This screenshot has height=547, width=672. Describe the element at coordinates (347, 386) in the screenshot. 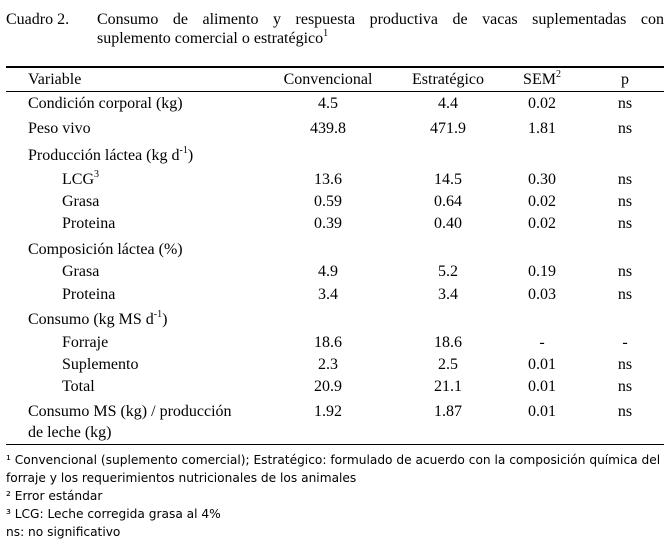

I see `table-row: Total 20.9 21.1 0.01 ns` at that location.